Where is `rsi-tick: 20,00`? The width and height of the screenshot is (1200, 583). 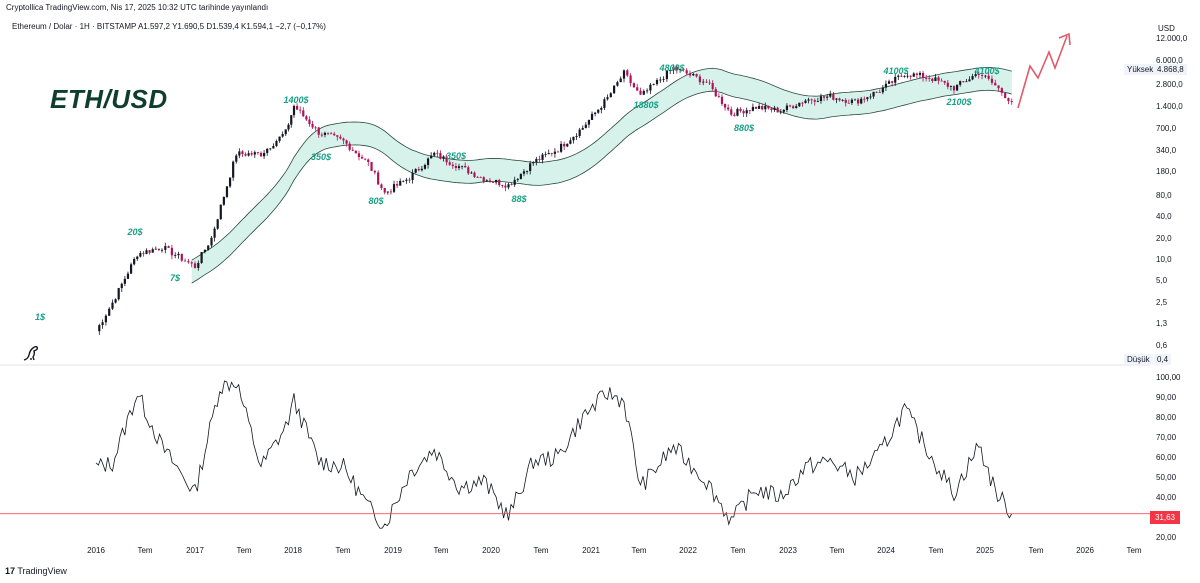 rsi-tick: 20,00 is located at coordinates (1166, 537).